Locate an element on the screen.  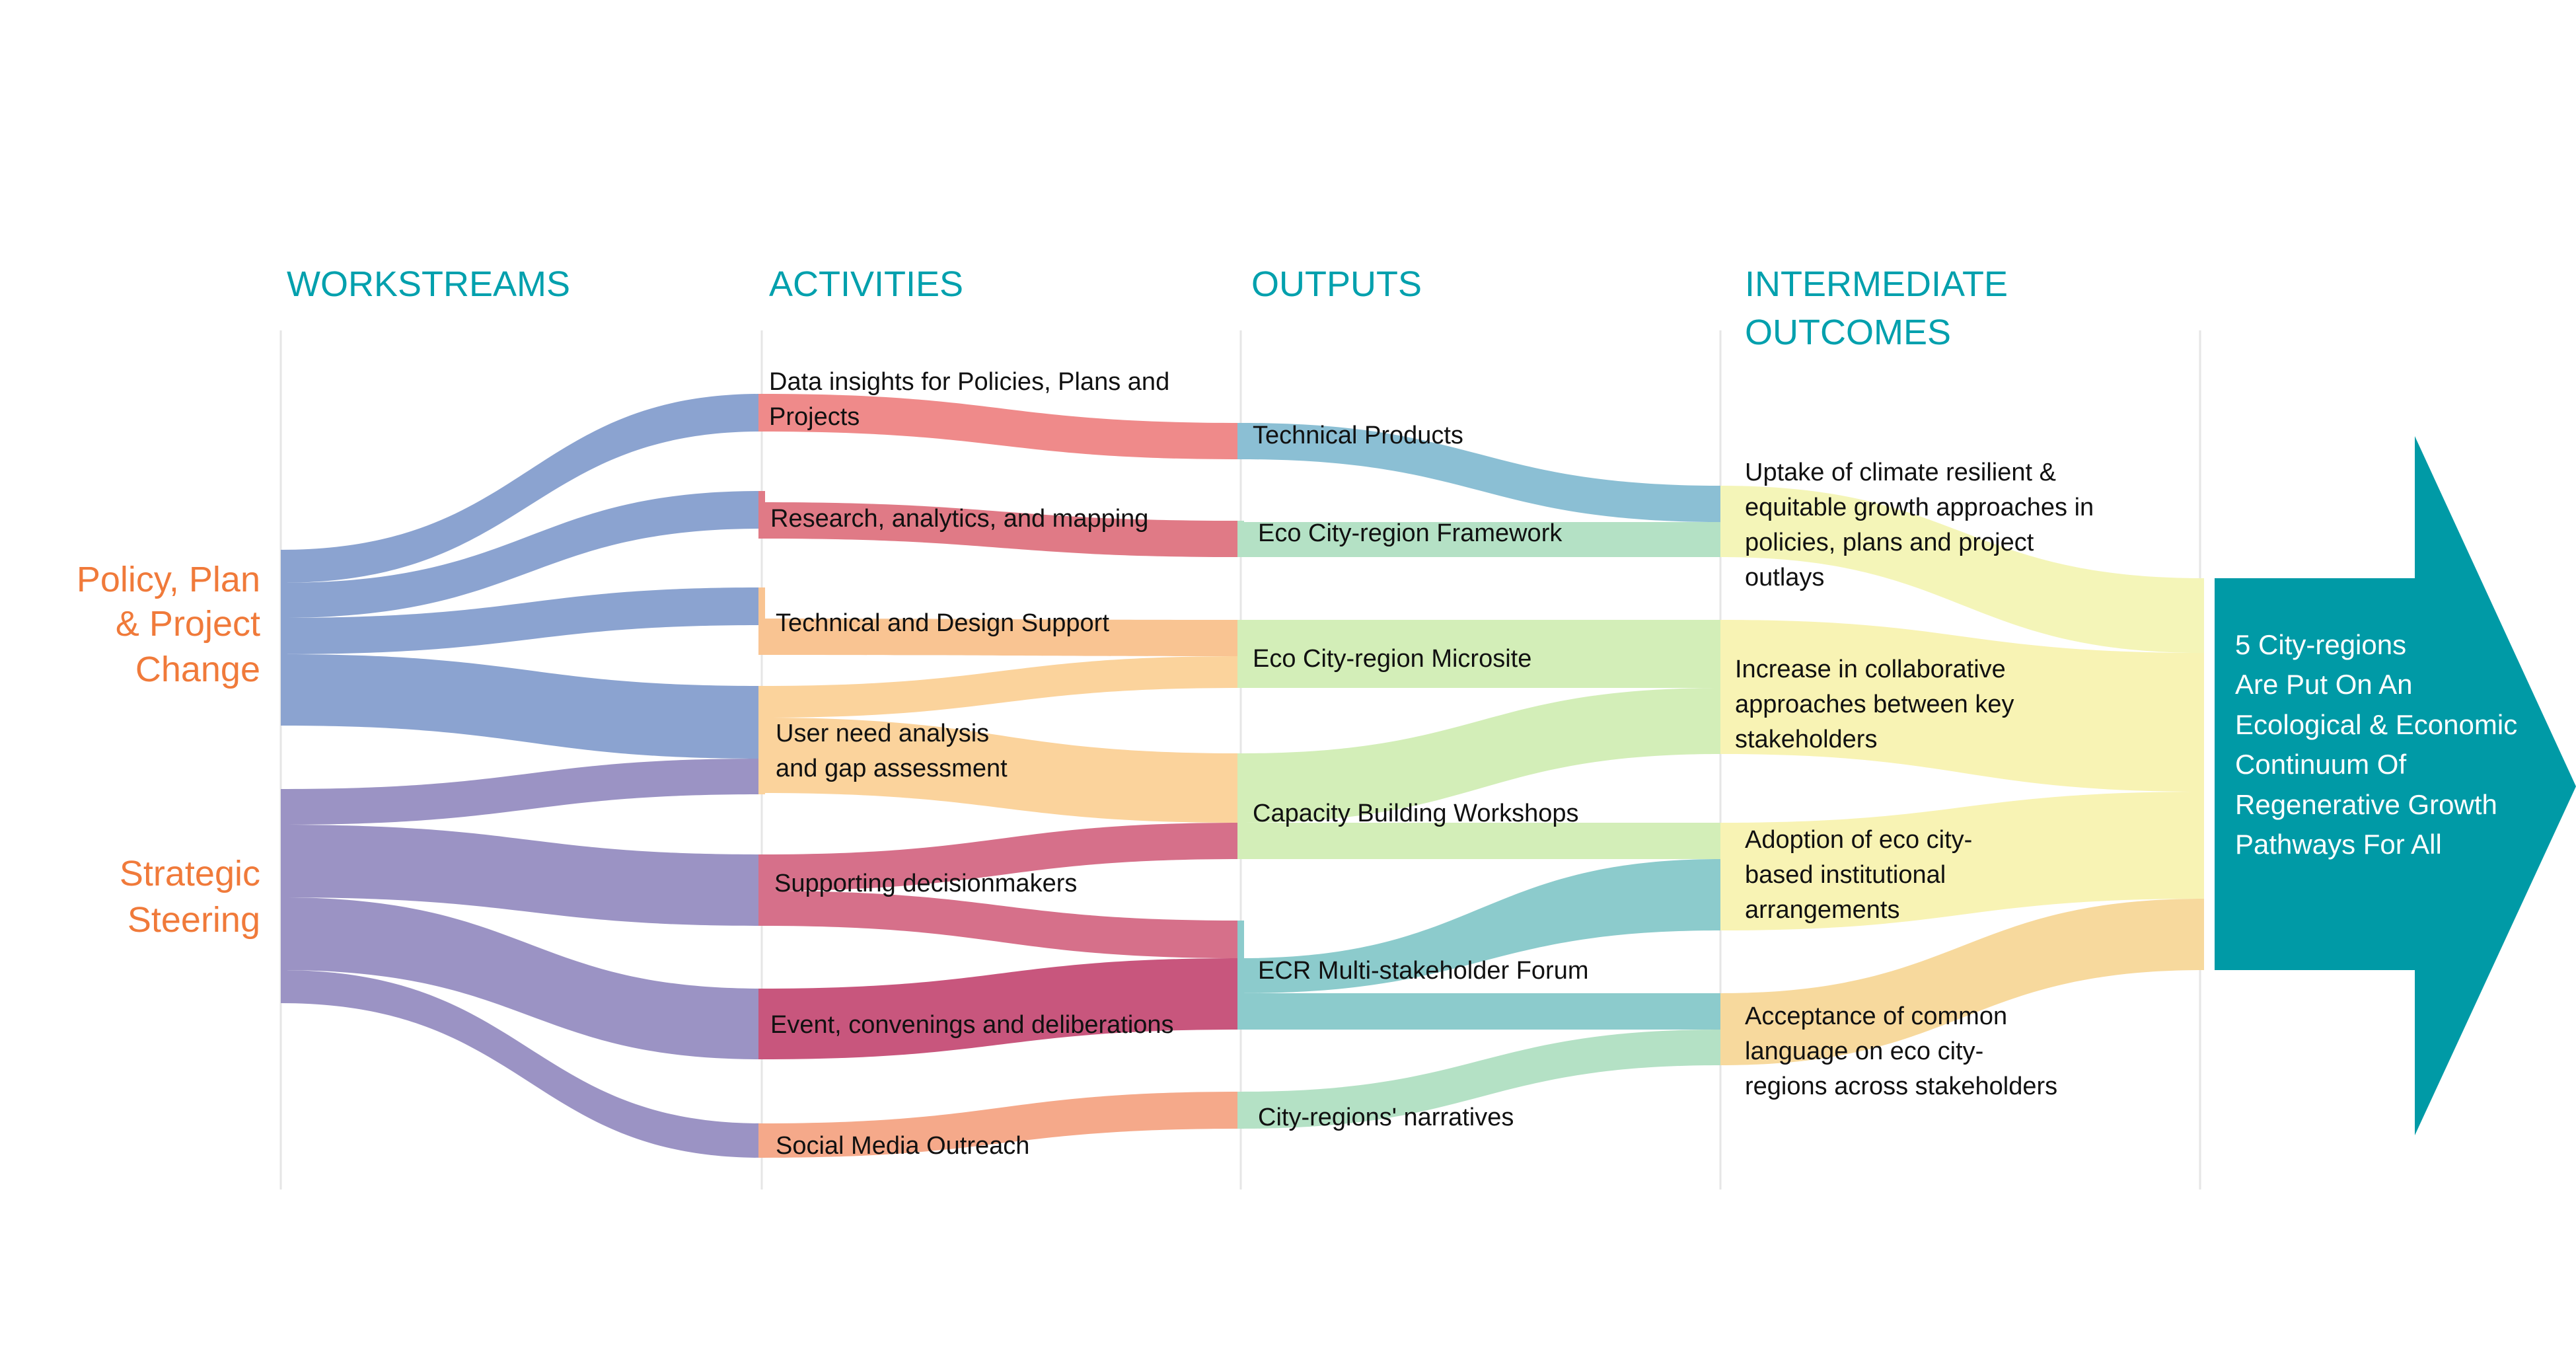
flow-user-need-to-workshops is located at coordinates (1001, 770).